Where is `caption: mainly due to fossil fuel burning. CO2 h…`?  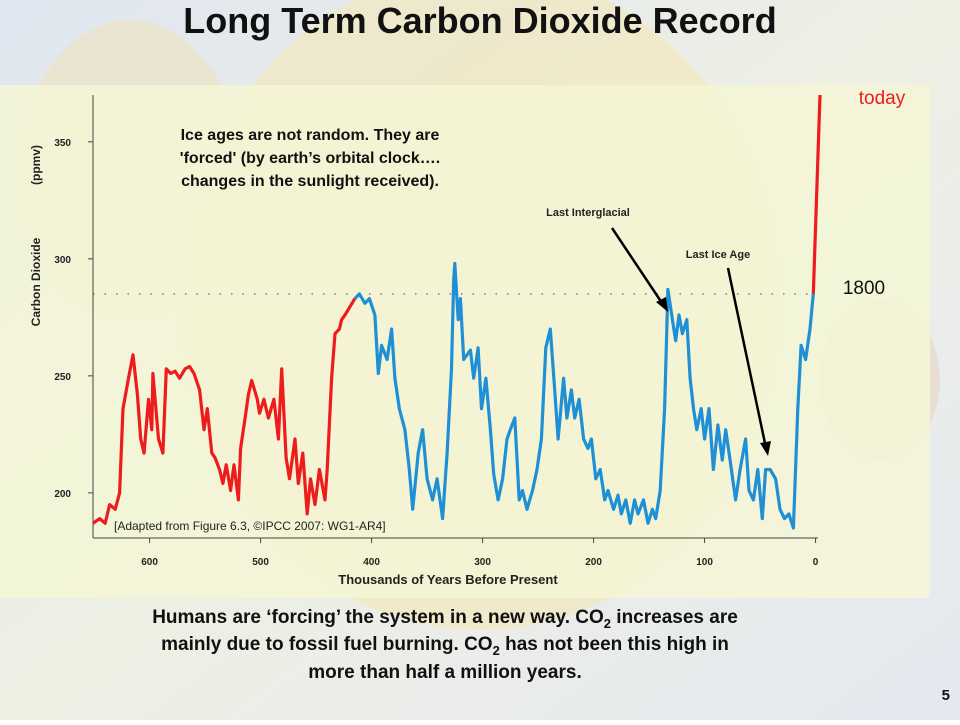
caption: mainly due to fossil fuel burning. CO2 h… is located at coordinates (445, 646).